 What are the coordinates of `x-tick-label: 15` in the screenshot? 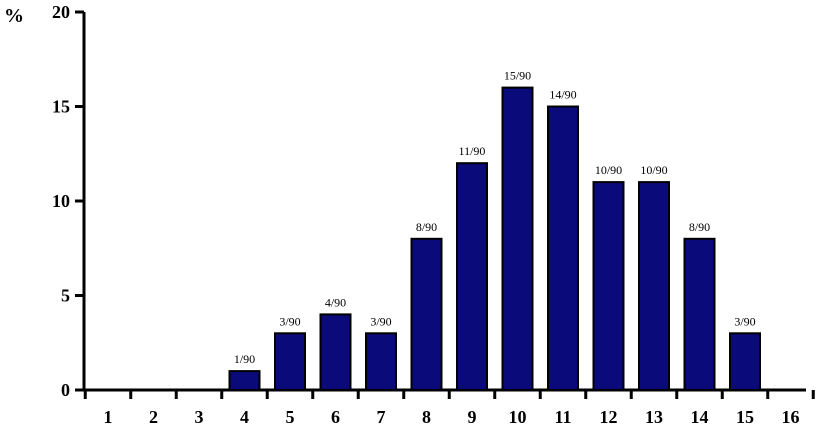 It's located at (745, 417).